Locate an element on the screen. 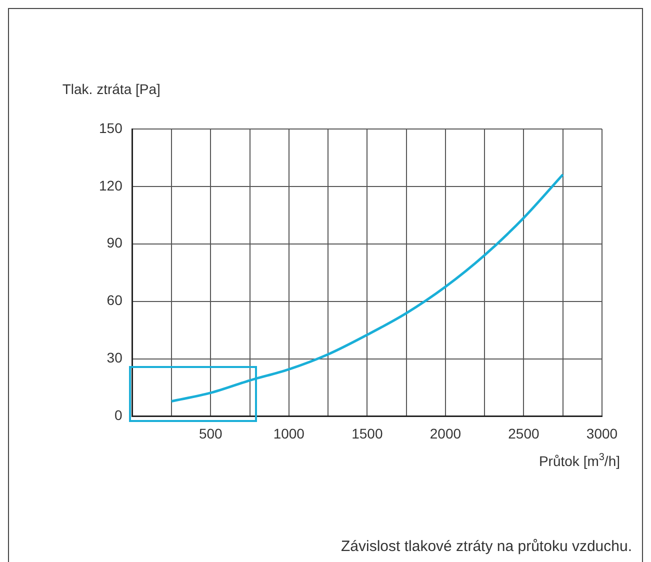  y-tick-label: 150 is located at coordinates (111, 128).